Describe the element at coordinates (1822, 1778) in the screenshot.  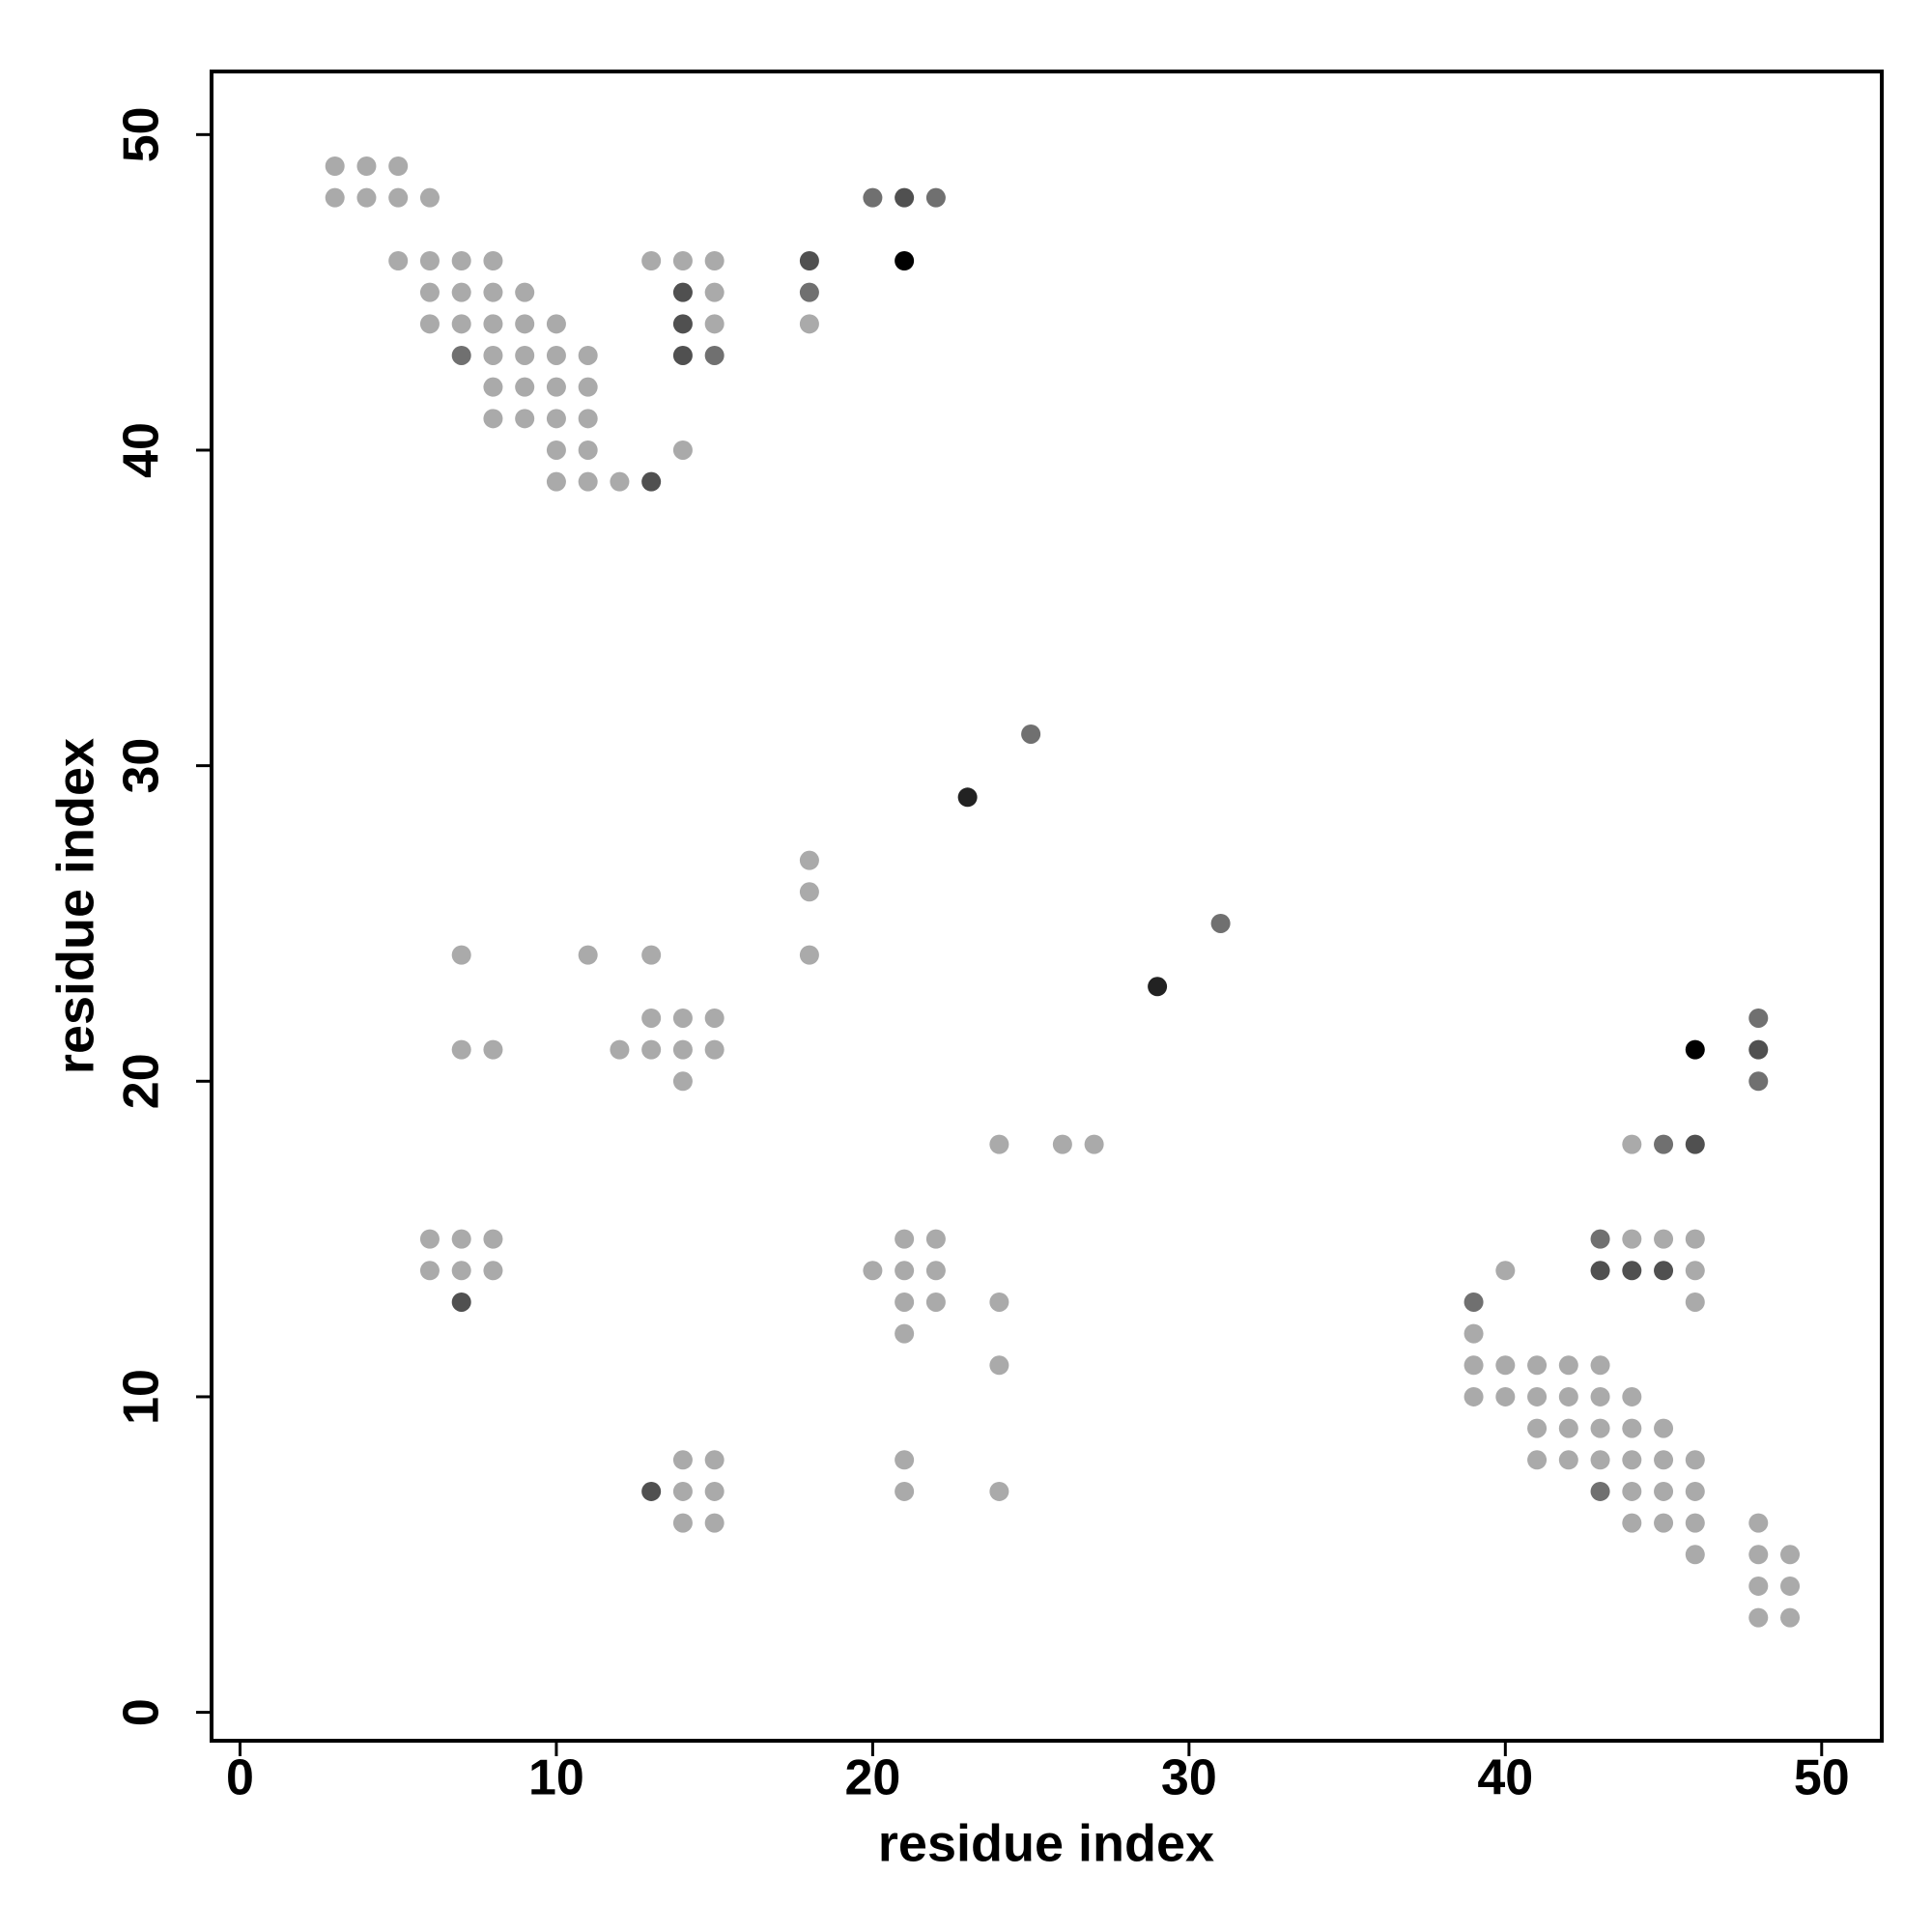
I see `x-tick-label: 50` at that location.